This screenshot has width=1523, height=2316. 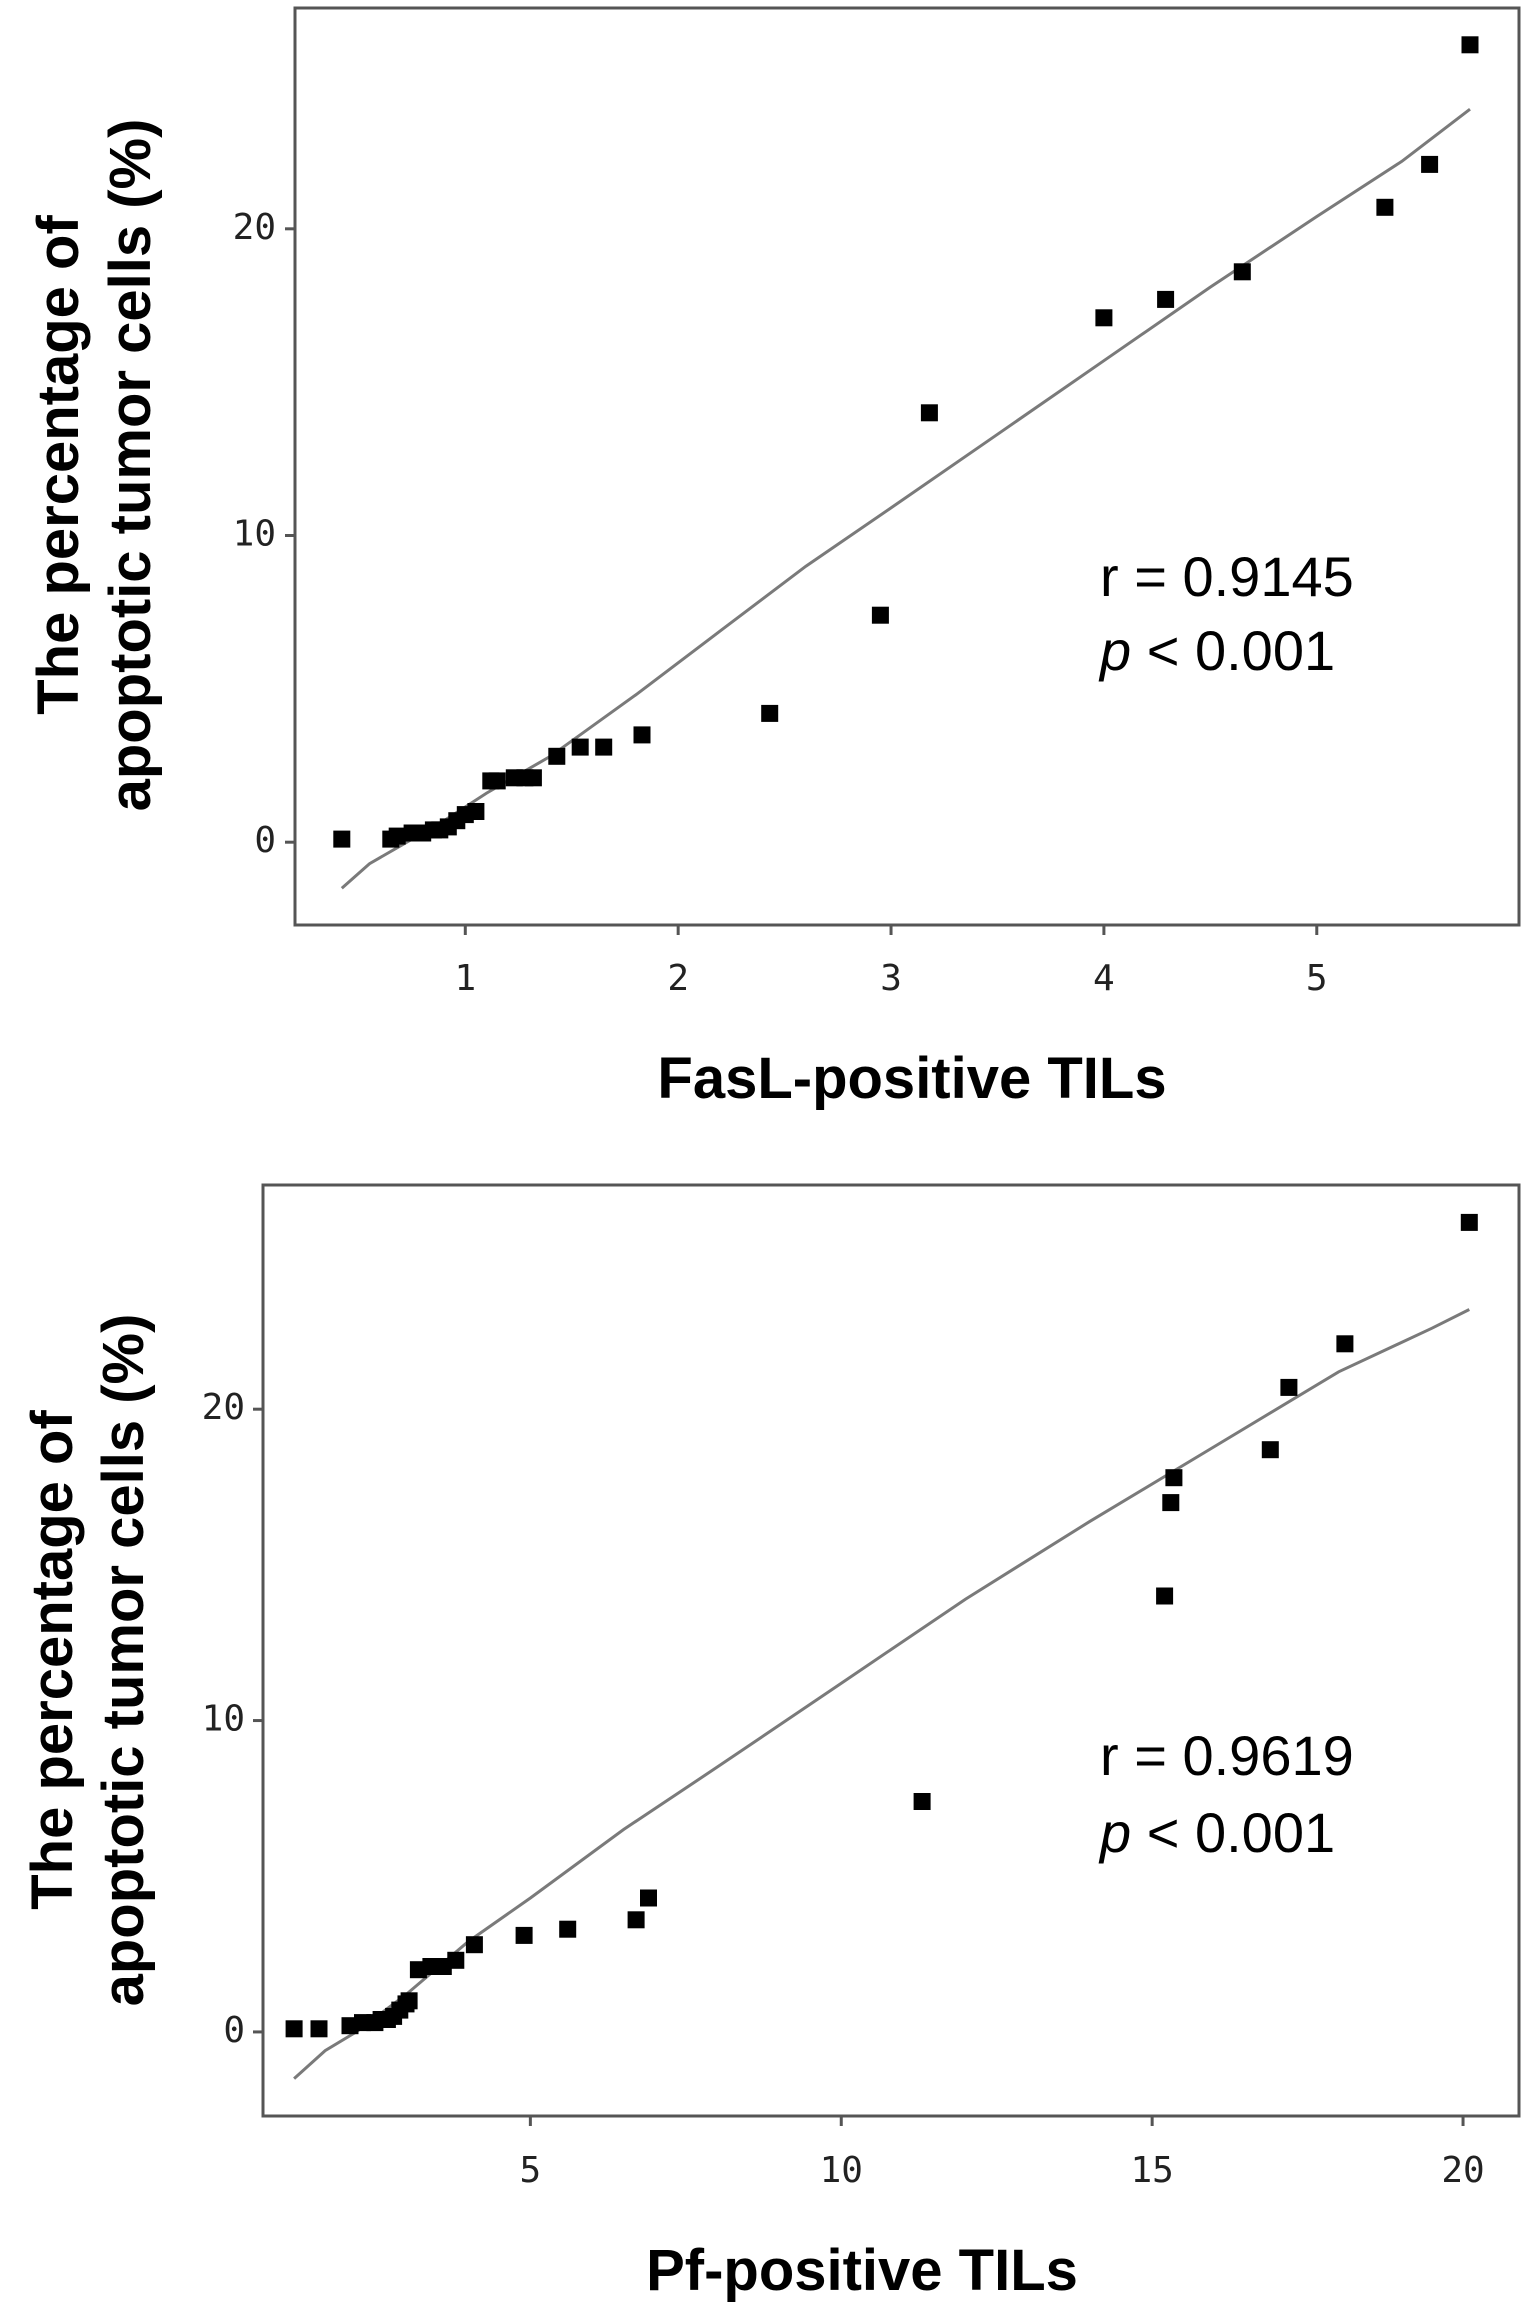 I want to click on x-tick-label-4: 4, so click(x=1104, y=978).